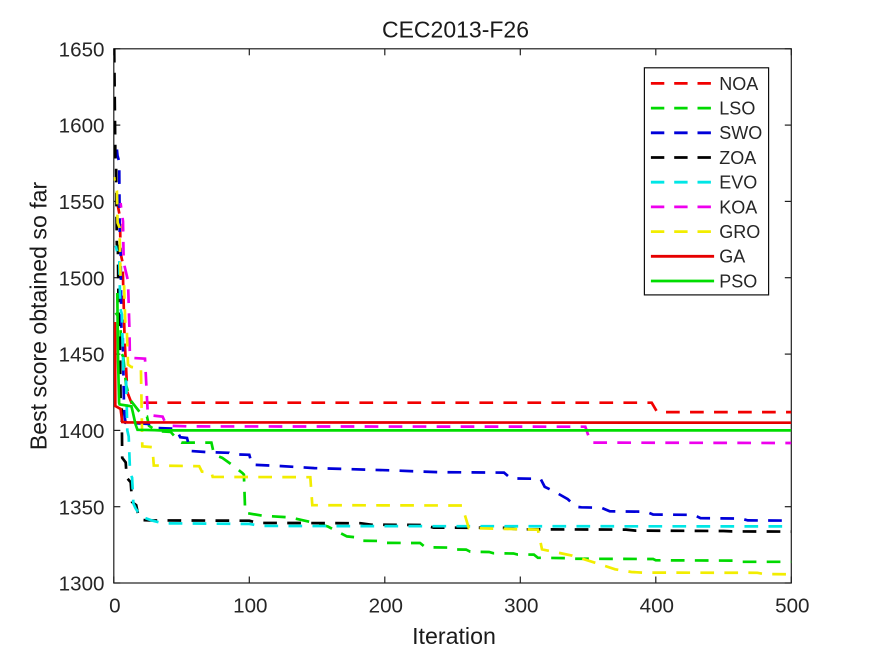  Describe the element at coordinates (737, 158) in the screenshot. I see `svg-text: ZOA` at that location.